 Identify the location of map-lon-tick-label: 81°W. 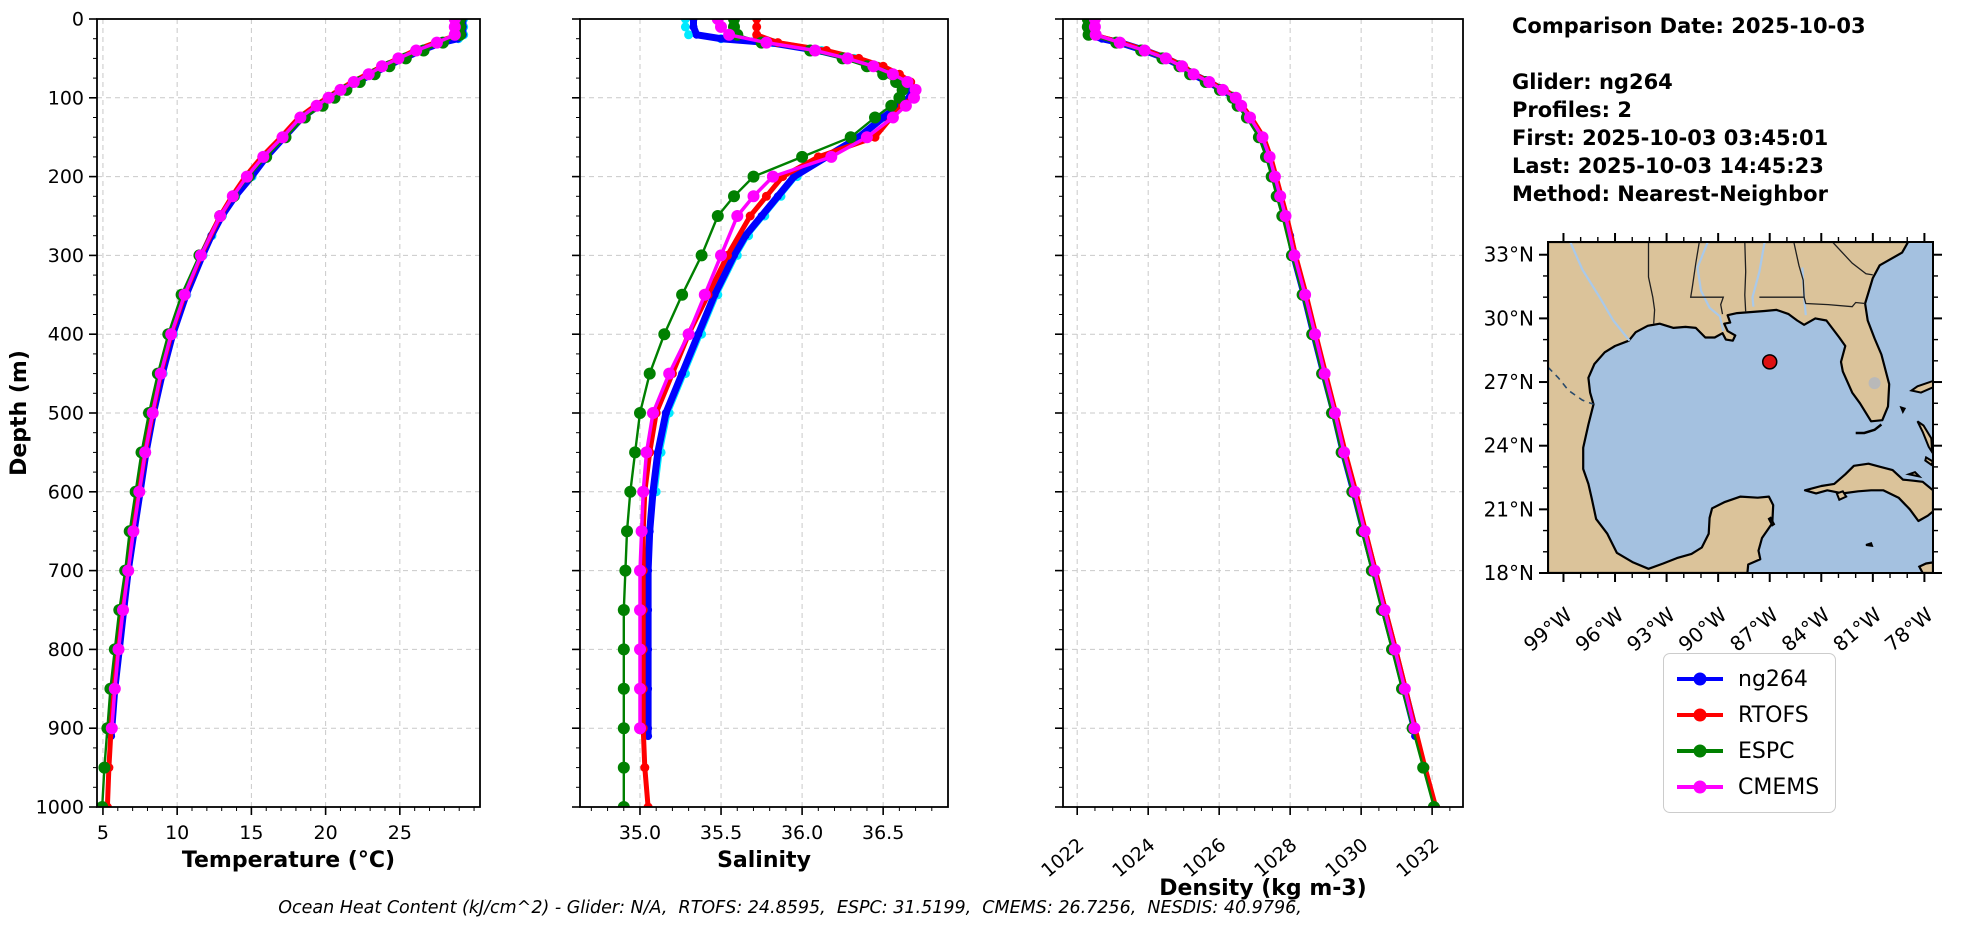
(1857, 629).